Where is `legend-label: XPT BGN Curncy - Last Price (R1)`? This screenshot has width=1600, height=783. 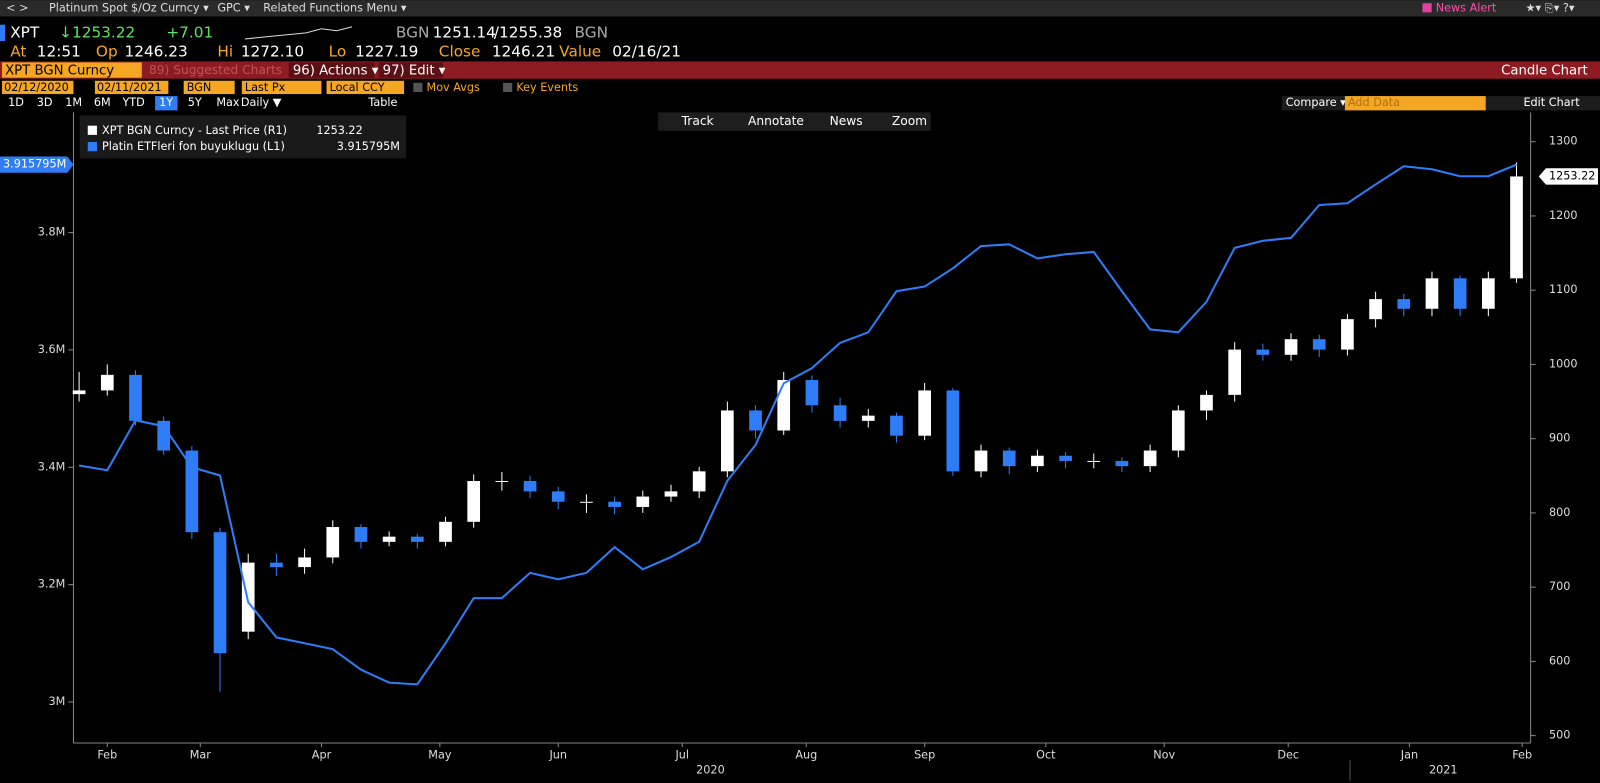 legend-label: XPT BGN Curncy - Last Price (R1) is located at coordinates (194, 130).